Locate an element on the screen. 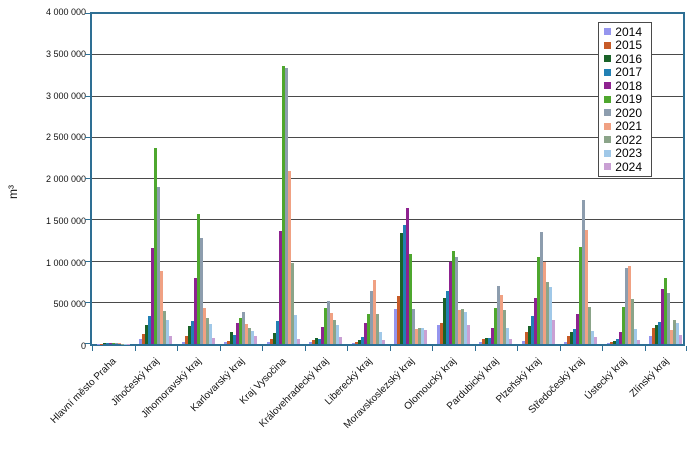  legend-label: 2014 is located at coordinates (628, 31).